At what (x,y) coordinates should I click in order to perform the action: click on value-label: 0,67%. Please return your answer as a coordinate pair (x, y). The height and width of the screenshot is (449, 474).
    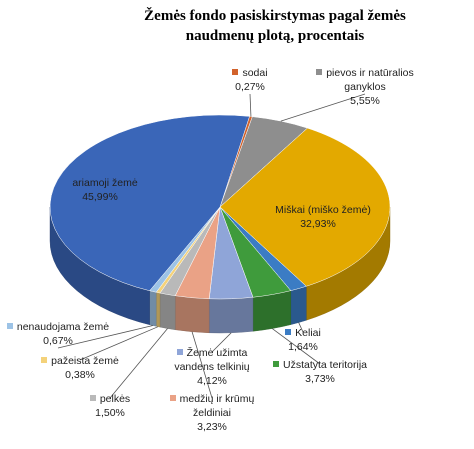
    Looking at the image, I should click on (58, 341).